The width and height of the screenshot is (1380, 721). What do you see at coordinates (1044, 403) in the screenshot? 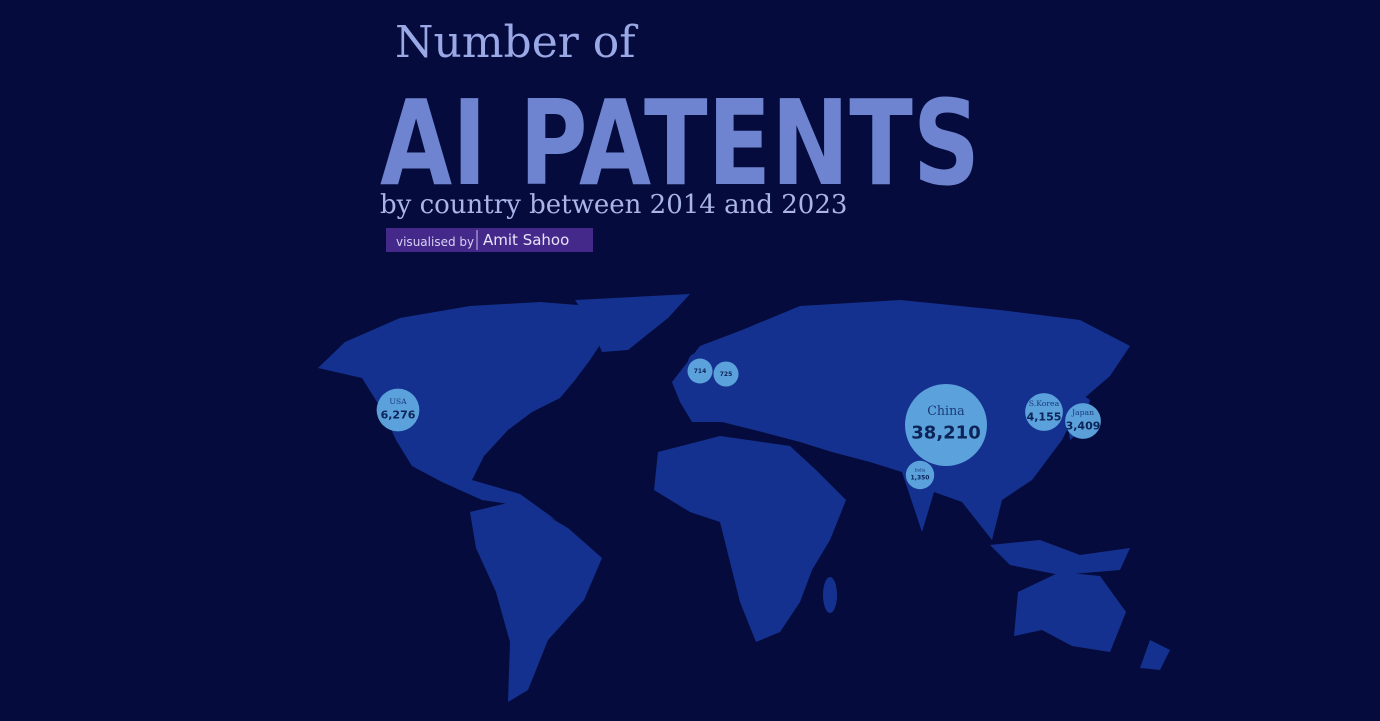
I see `country-label: S.Korea` at bounding box center [1044, 403].